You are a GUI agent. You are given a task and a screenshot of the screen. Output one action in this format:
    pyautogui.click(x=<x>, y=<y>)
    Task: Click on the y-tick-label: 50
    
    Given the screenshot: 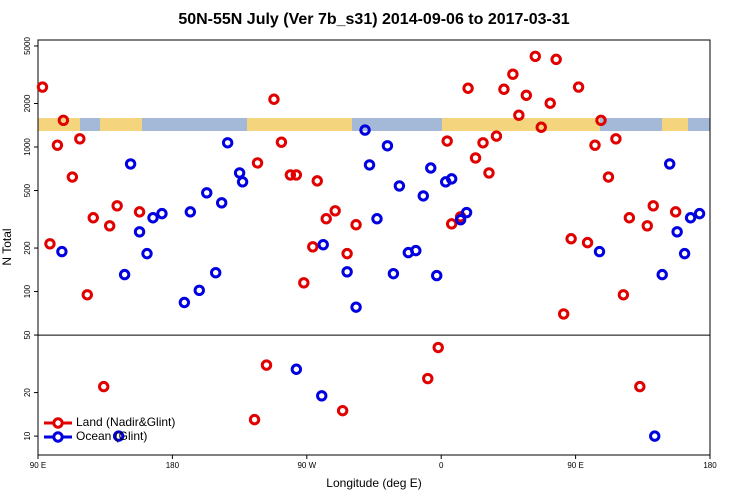 What is the action you would take?
    pyautogui.click(x=27, y=334)
    